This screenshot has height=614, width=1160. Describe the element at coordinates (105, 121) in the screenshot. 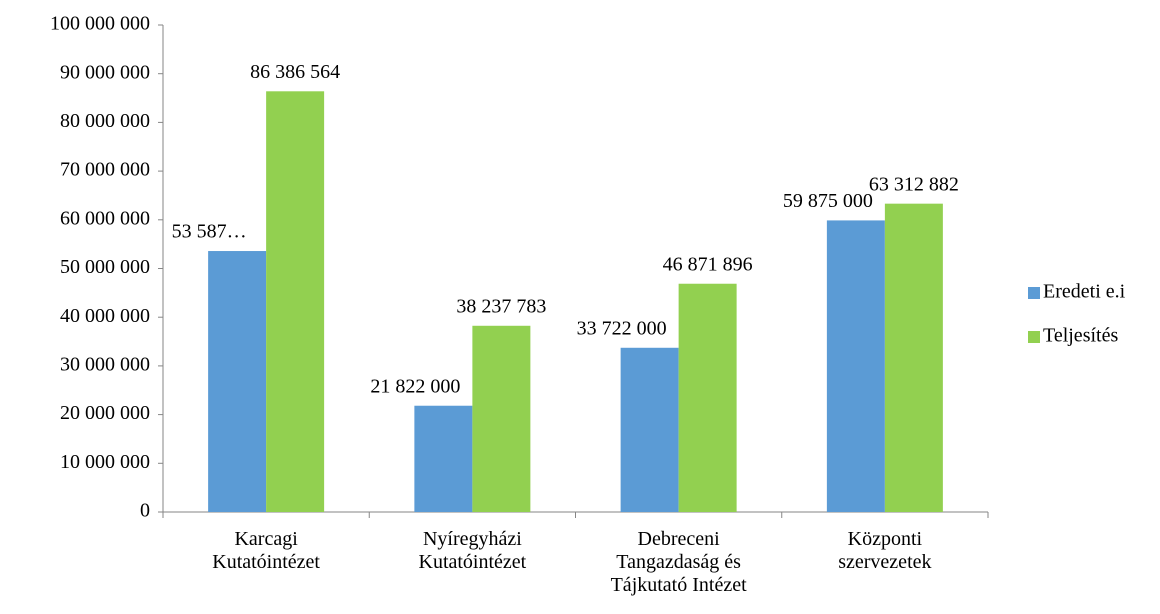

I see `y-tick-label: 80 000 000` at that location.